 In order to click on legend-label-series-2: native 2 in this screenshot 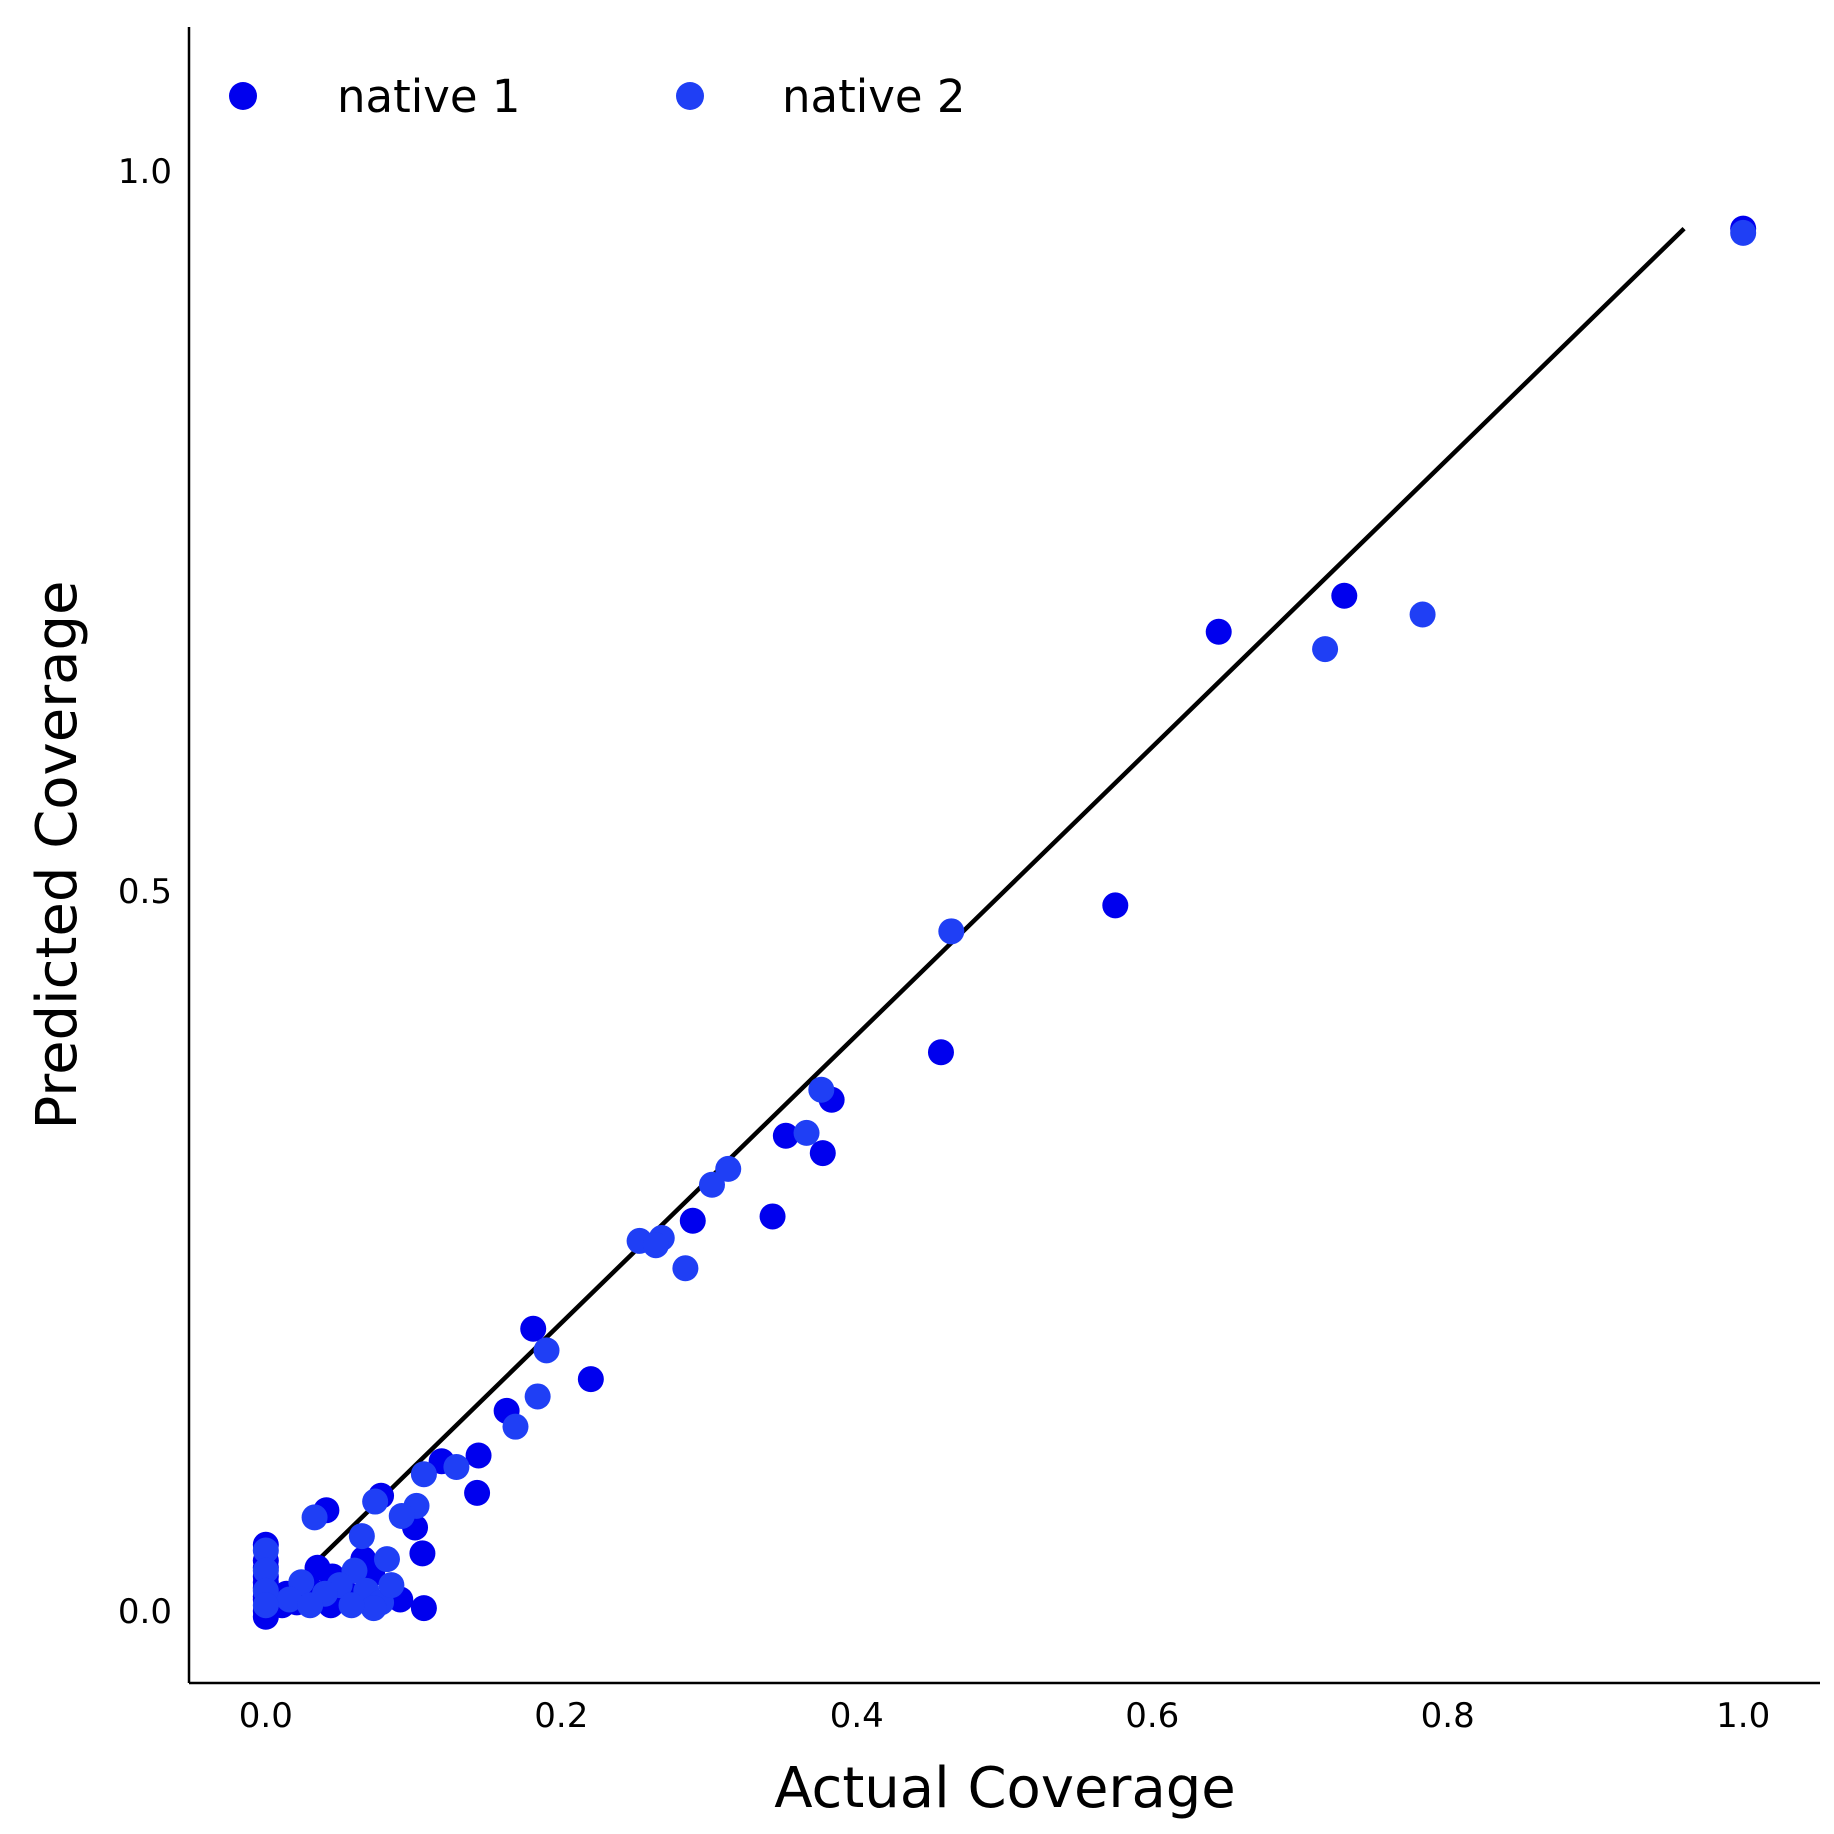, I will do `click(874, 96)`.